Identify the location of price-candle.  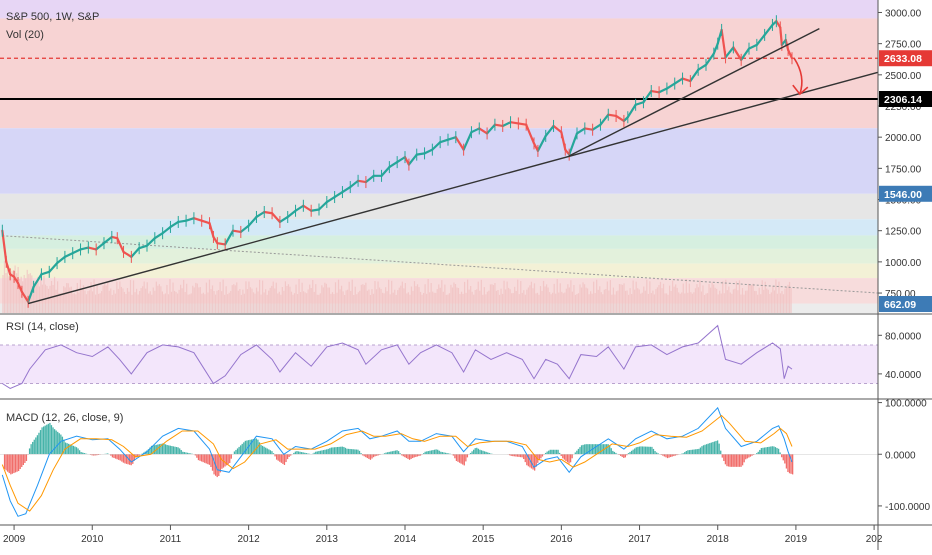
(221, 243).